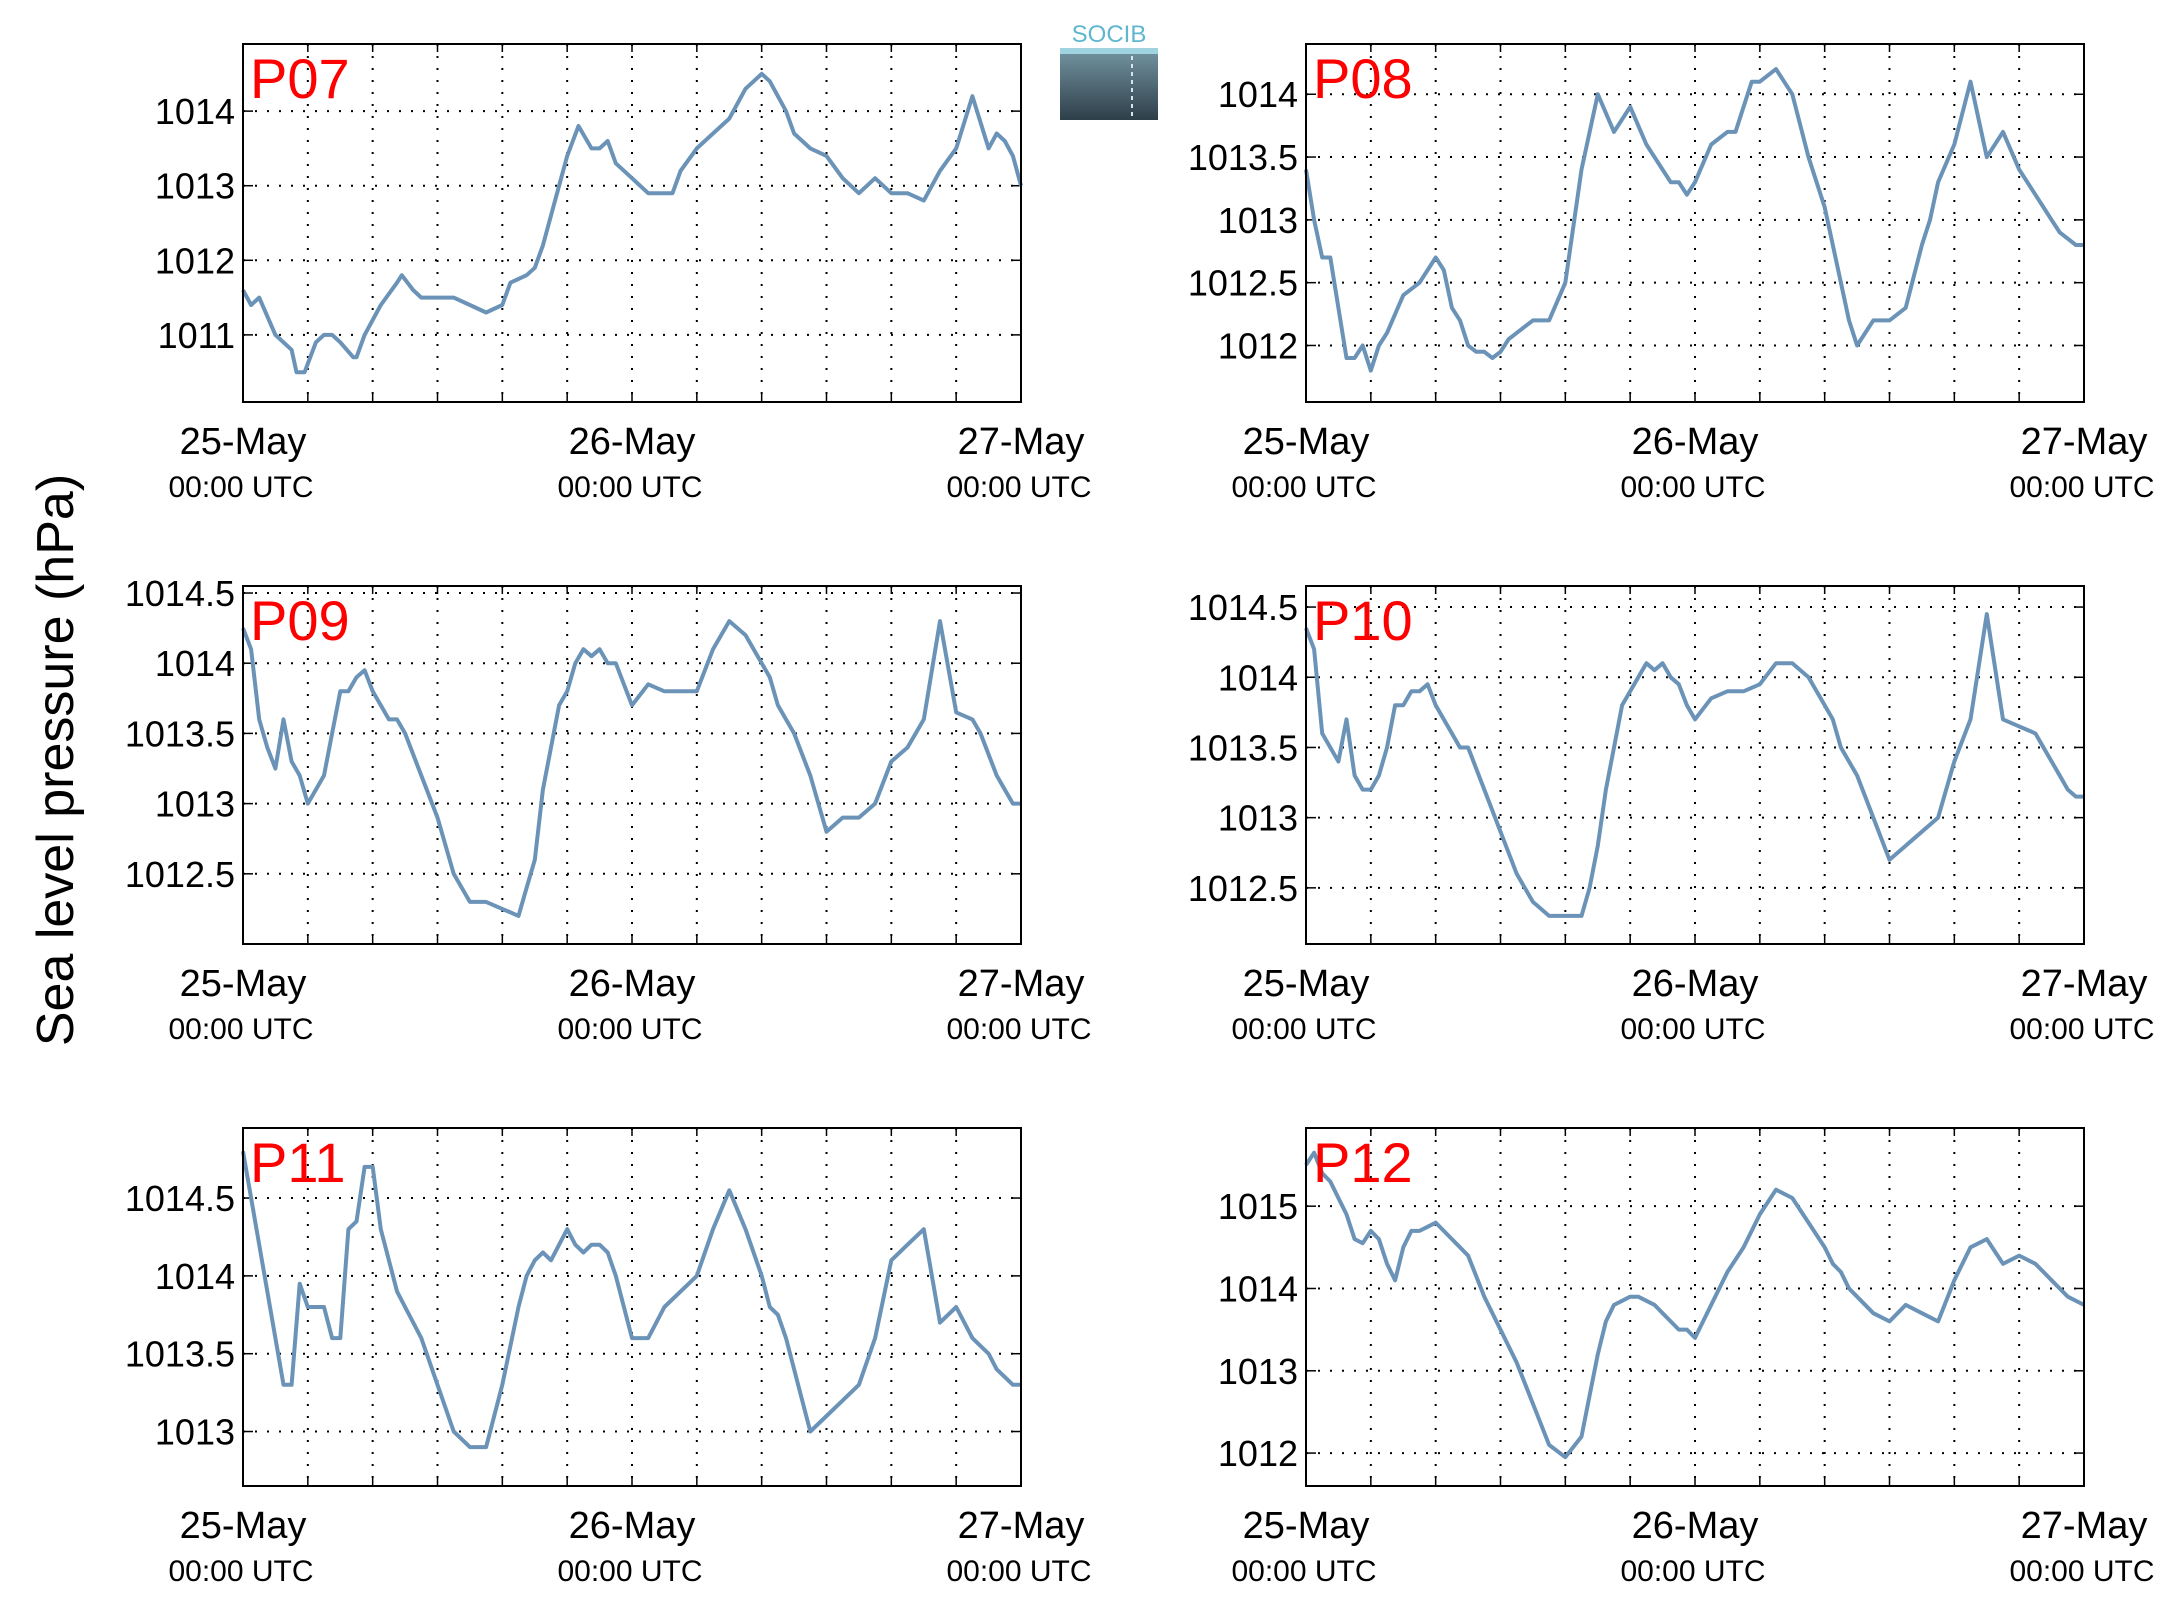 The width and height of the screenshot is (2167, 1608). Describe the element at coordinates (1258, 1206) in the screenshot. I see `y-tick-label: 1015` at that location.